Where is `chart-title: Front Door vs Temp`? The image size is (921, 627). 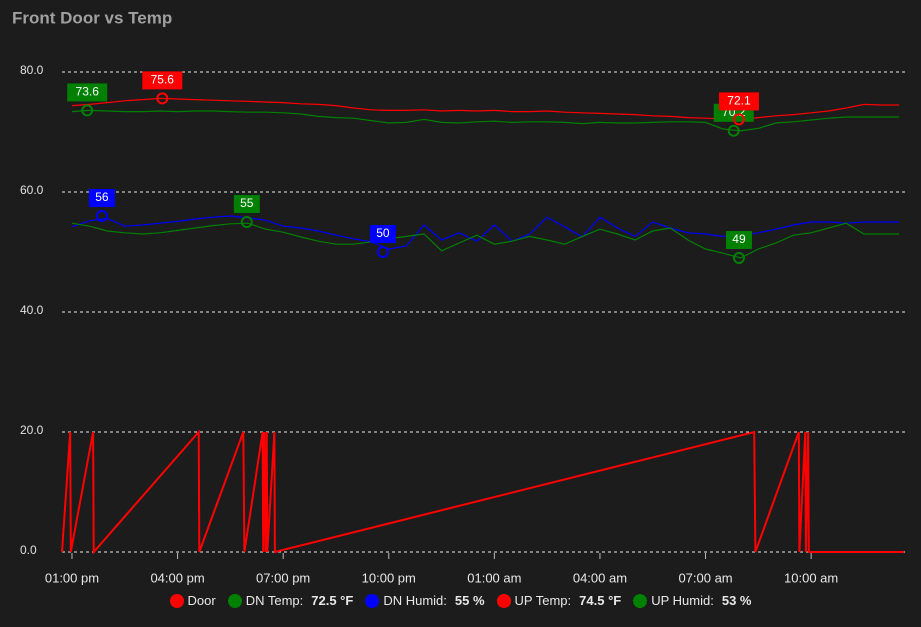
chart-title: Front Door vs Temp is located at coordinates (92, 17).